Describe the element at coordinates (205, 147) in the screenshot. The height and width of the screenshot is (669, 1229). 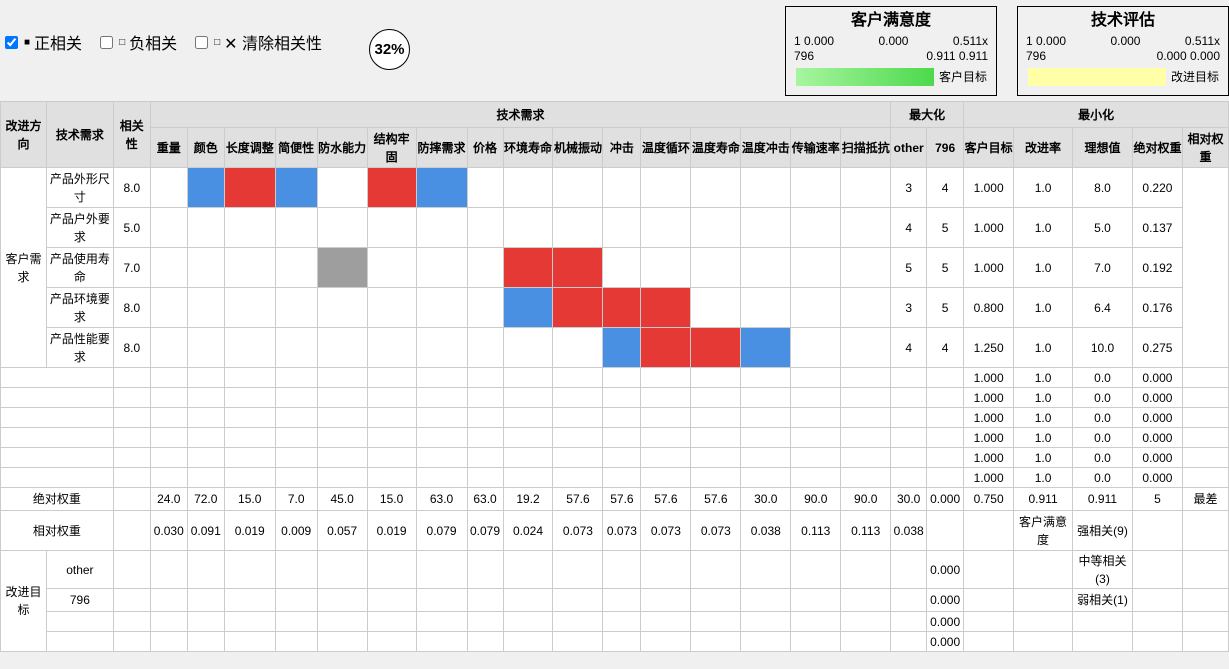
I see `tech-column-header: 颜色` at that location.